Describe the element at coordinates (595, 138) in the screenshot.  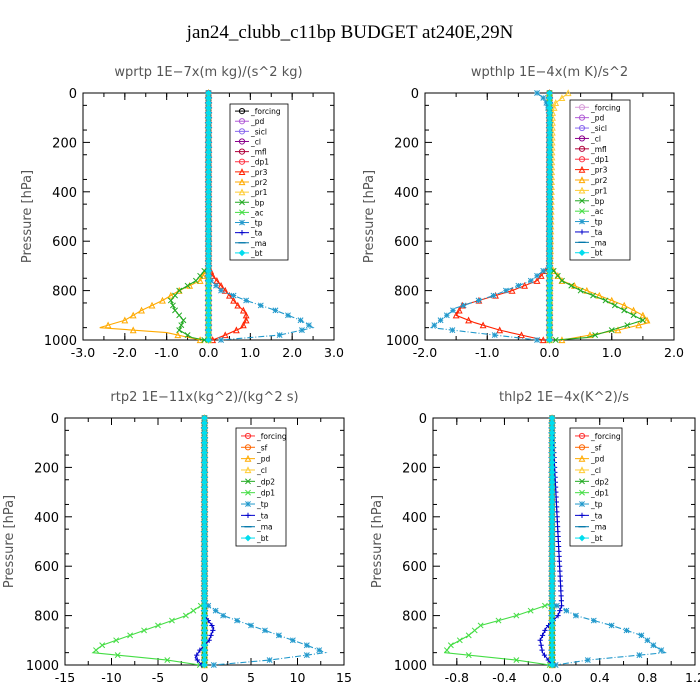
I see `legend-entry: _cl` at that location.